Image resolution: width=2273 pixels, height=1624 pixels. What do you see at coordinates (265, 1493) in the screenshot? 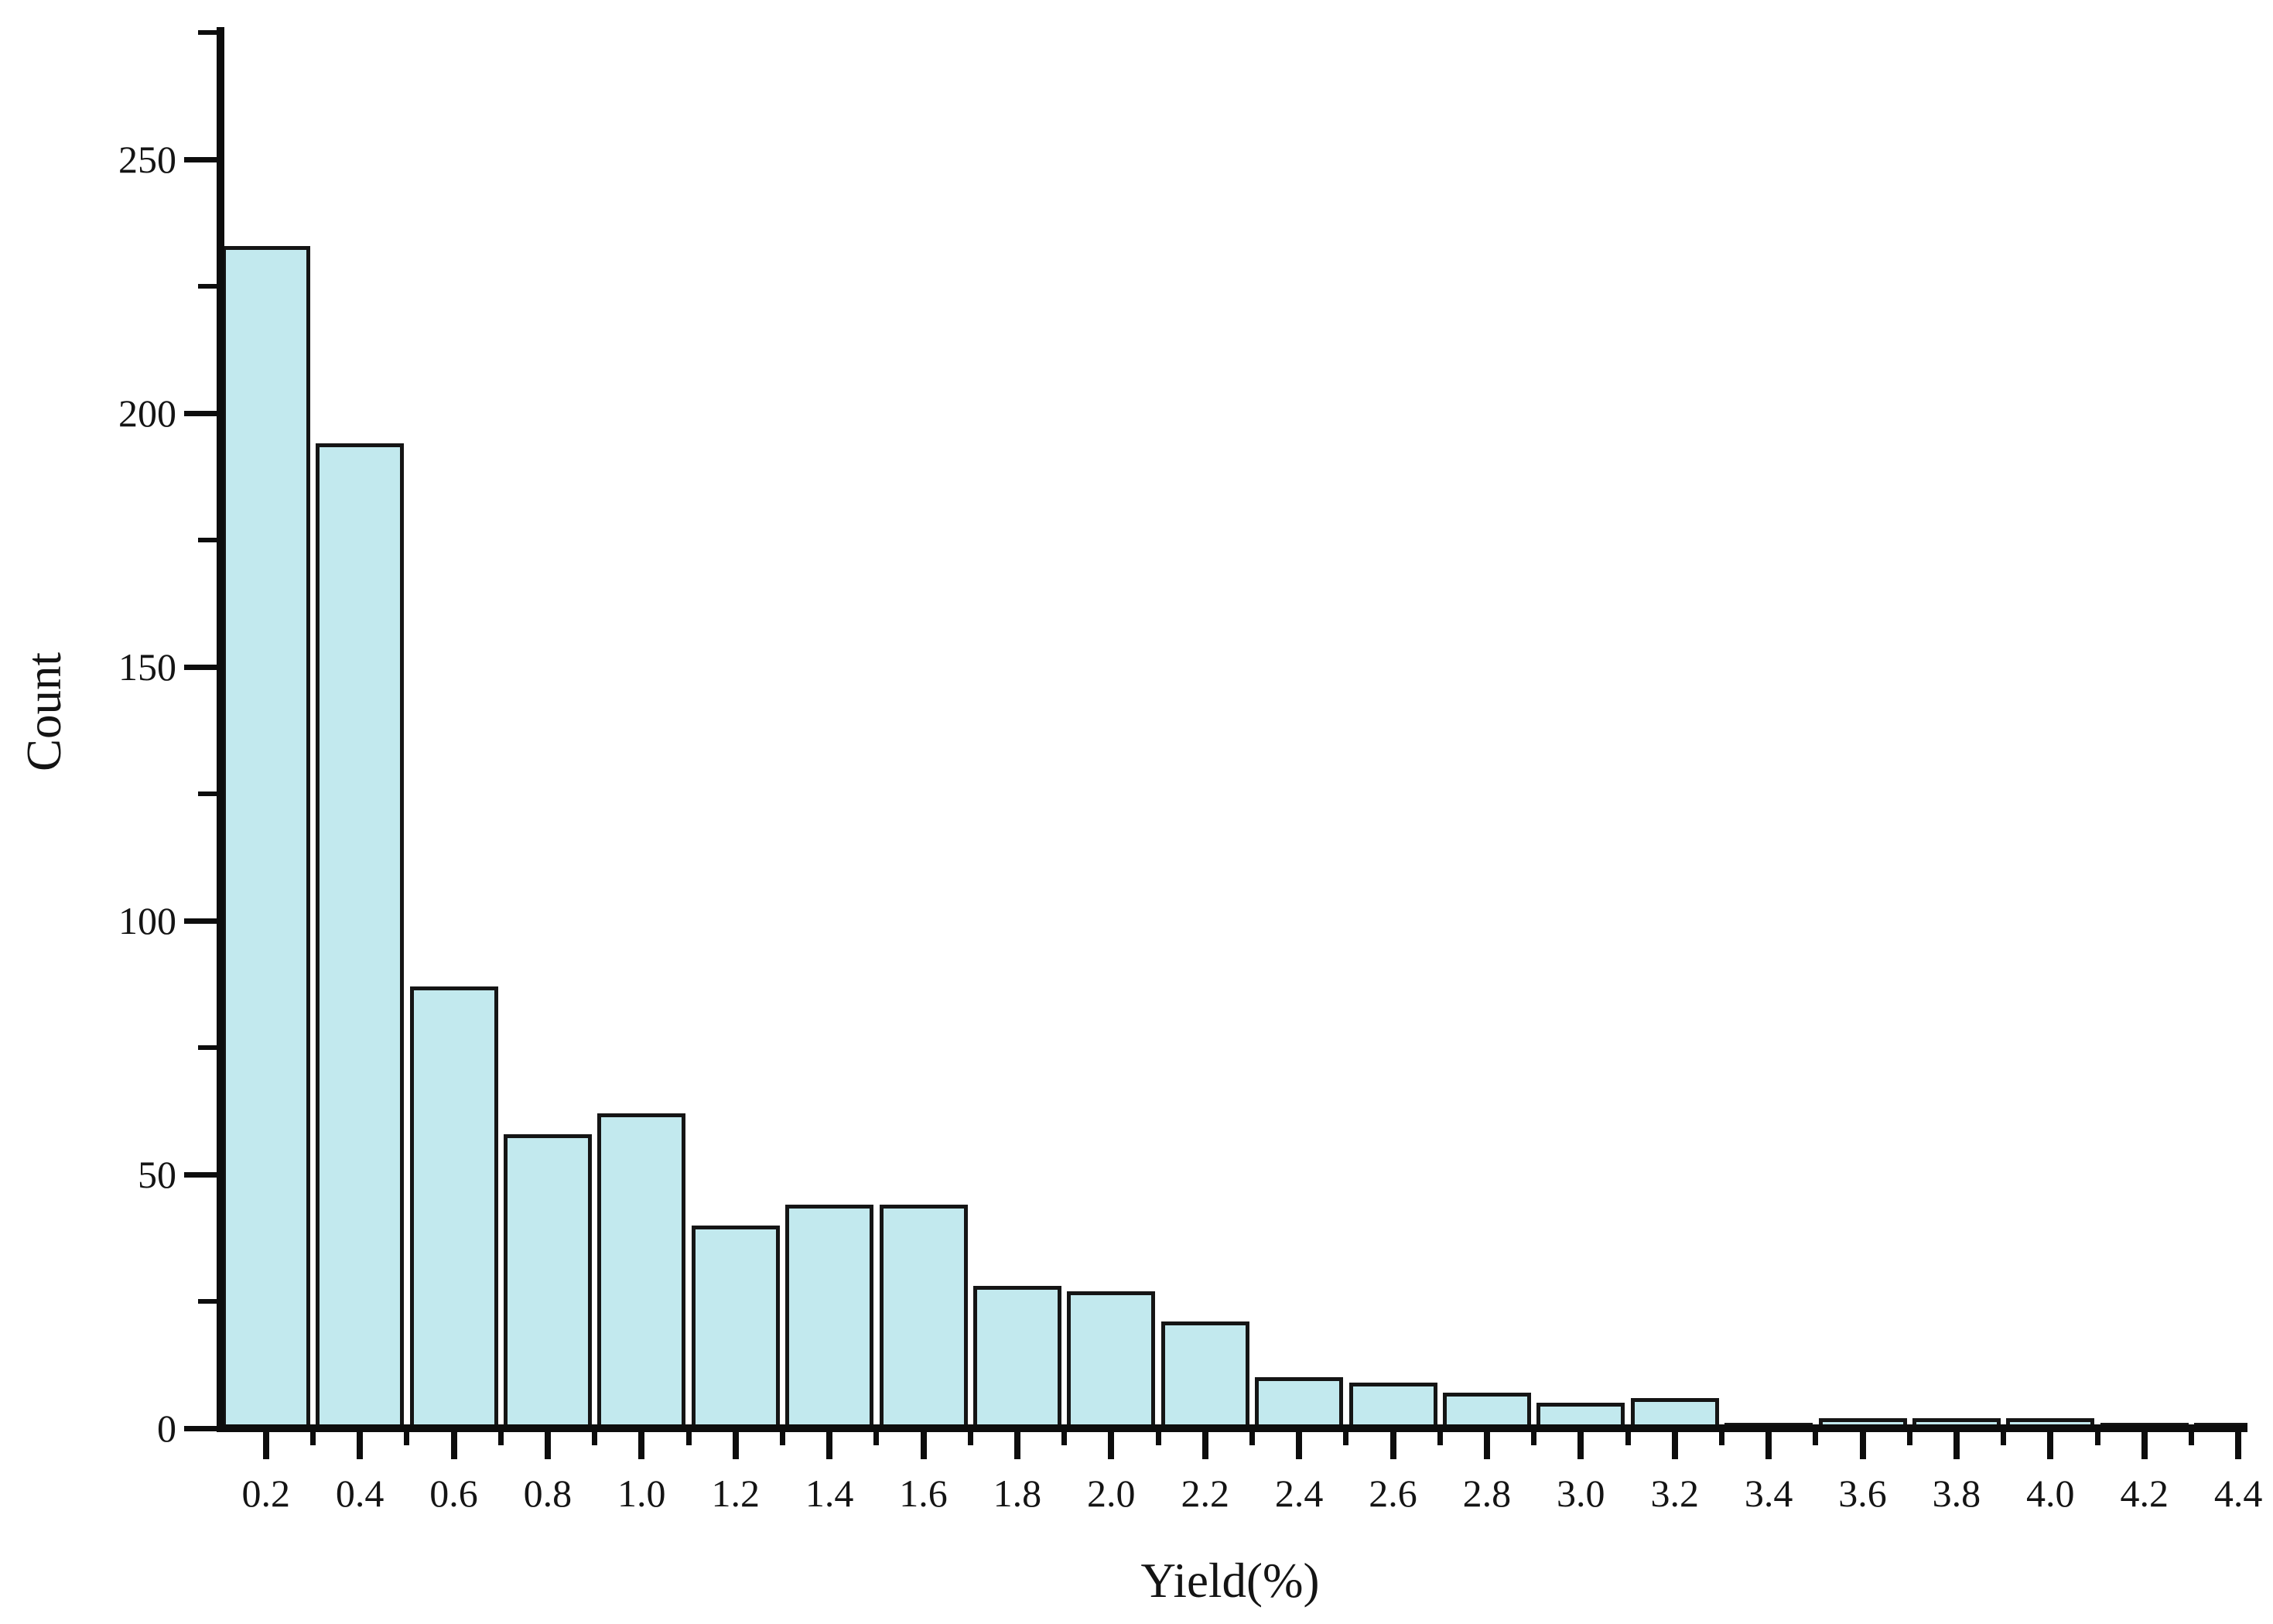
I see `x-tick-label: 0.2` at bounding box center [265, 1493].